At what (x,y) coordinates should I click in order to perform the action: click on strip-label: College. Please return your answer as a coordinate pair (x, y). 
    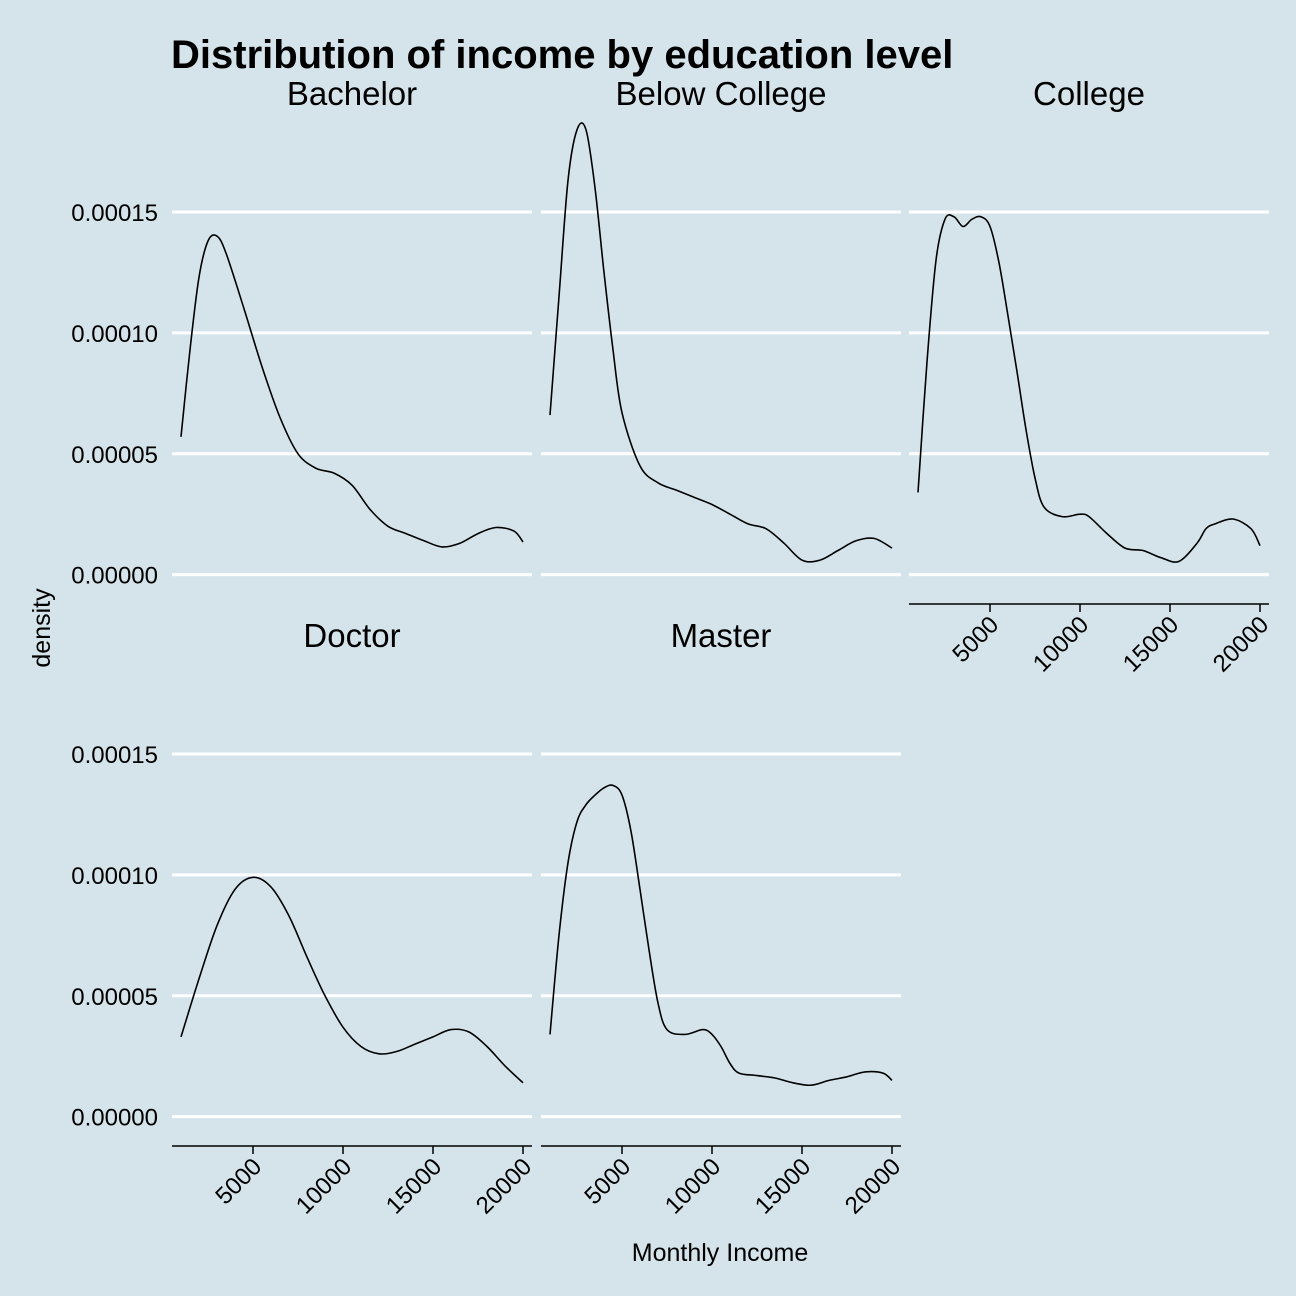
    Looking at the image, I should click on (1089, 93).